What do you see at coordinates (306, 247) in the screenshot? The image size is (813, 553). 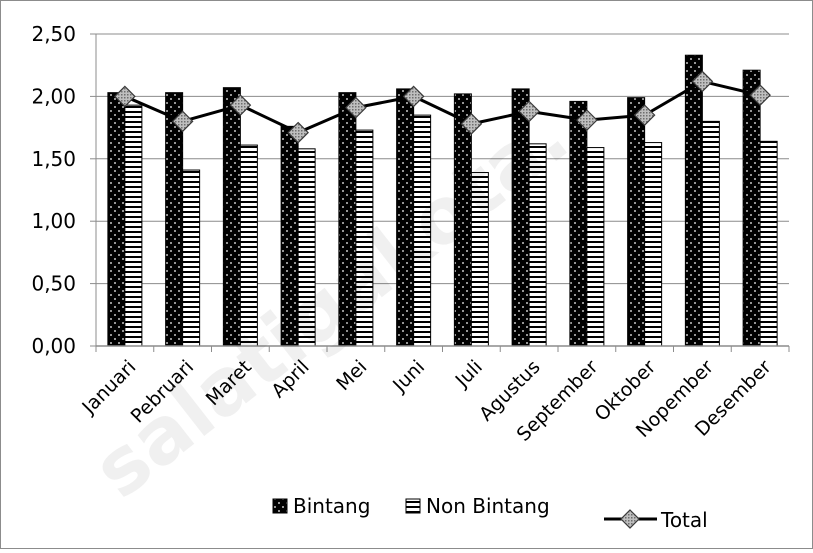 I see `bar-non-bintang-april` at bounding box center [306, 247].